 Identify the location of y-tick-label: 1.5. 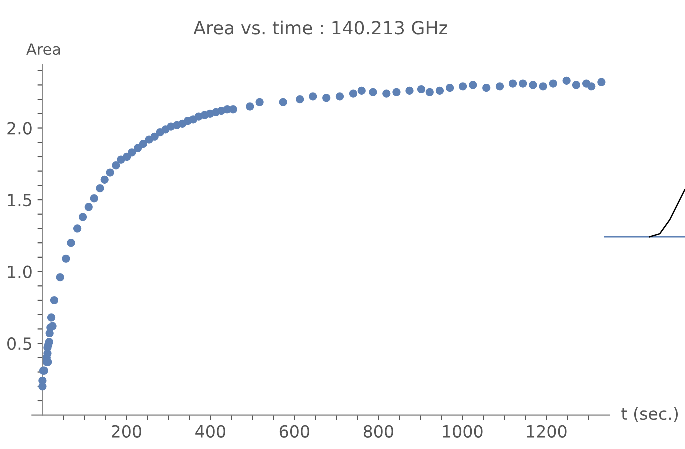
(20, 200).